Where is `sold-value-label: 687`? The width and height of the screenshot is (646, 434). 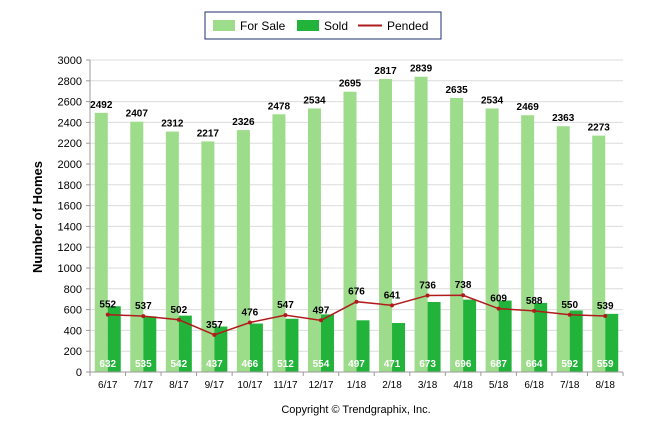
sold-value-label: 687 is located at coordinates (498, 364).